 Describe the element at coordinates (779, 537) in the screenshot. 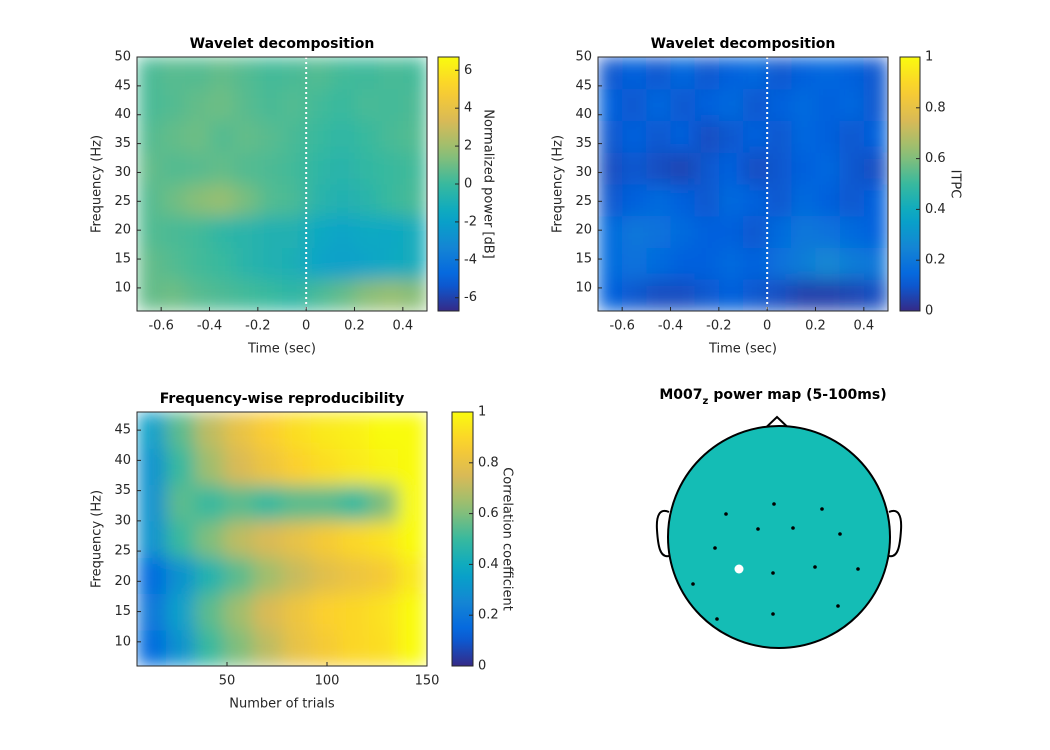

I see `scalp` at that location.